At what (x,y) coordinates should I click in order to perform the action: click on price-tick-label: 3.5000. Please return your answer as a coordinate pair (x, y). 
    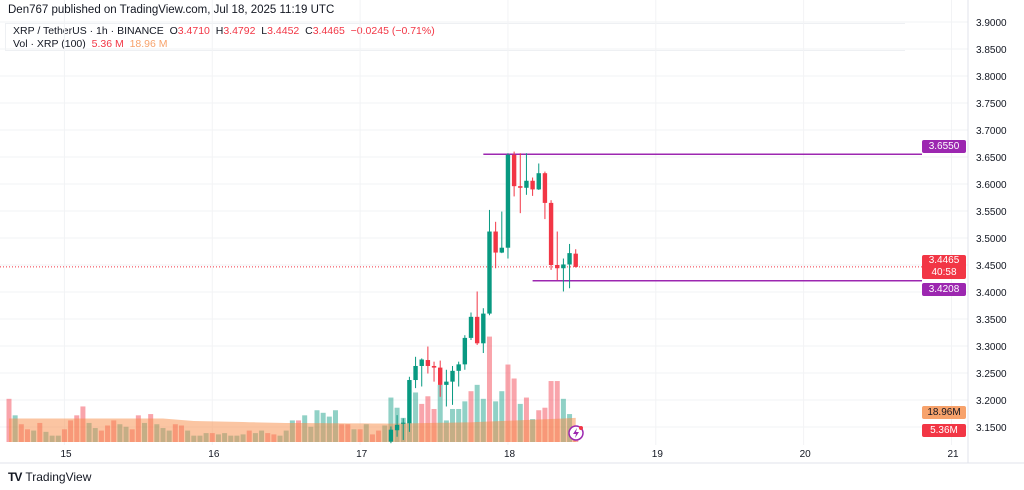
    Looking at the image, I should click on (991, 239).